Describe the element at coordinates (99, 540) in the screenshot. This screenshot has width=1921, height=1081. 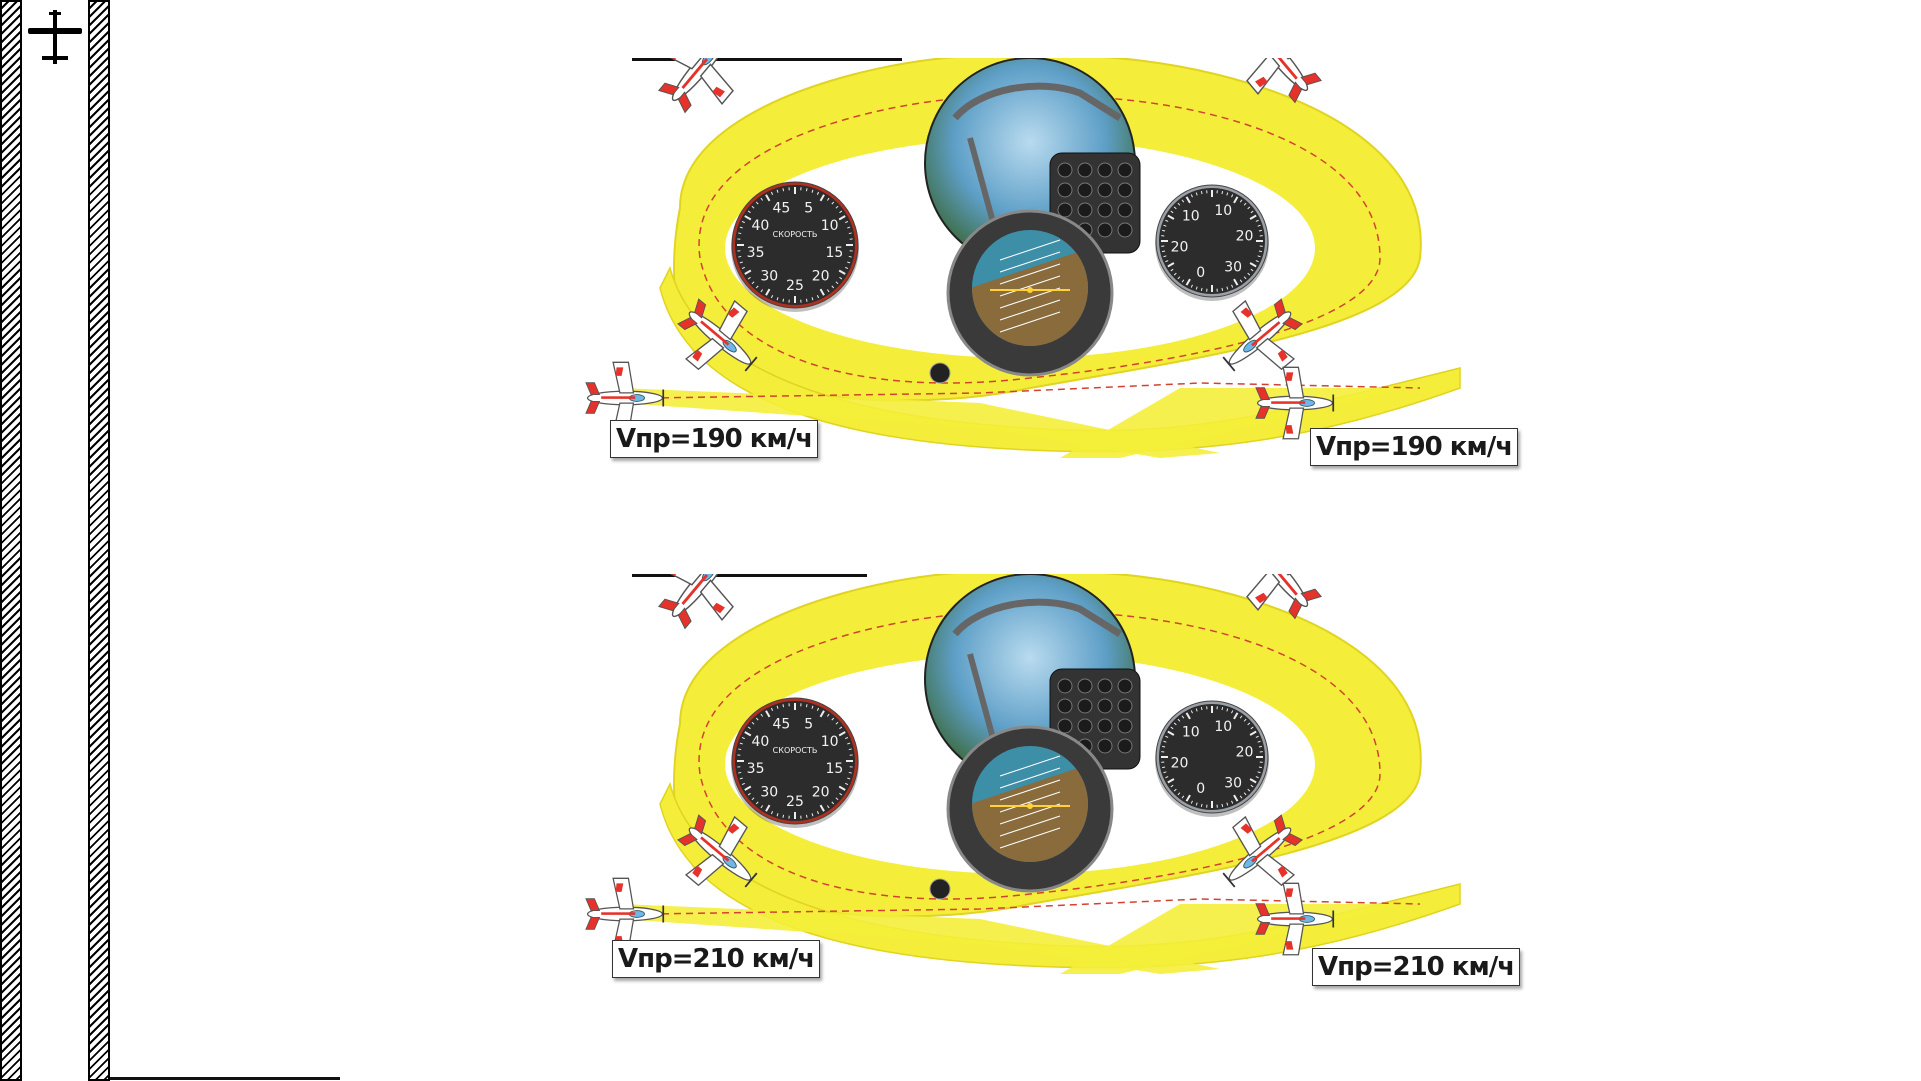
I see `right-hatched-border` at that location.